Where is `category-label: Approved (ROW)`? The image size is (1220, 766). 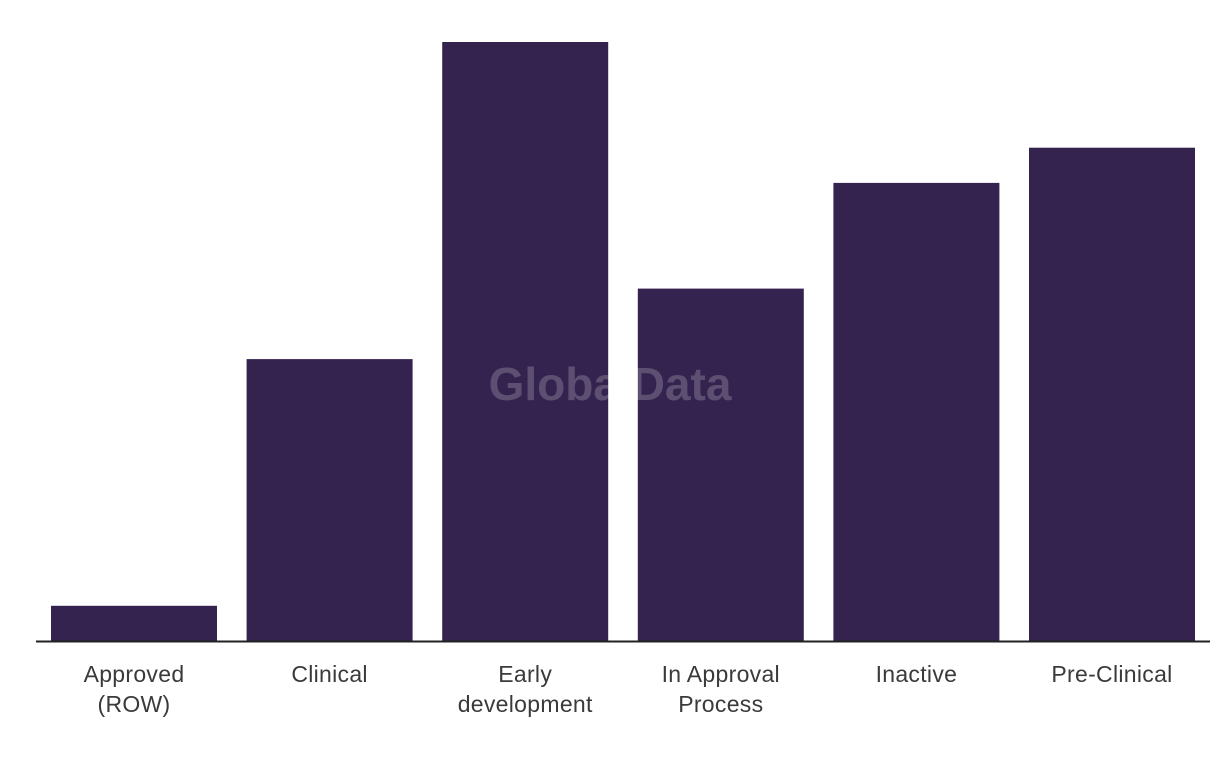 category-label: Approved (ROW) is located at coordinates (134, 689).